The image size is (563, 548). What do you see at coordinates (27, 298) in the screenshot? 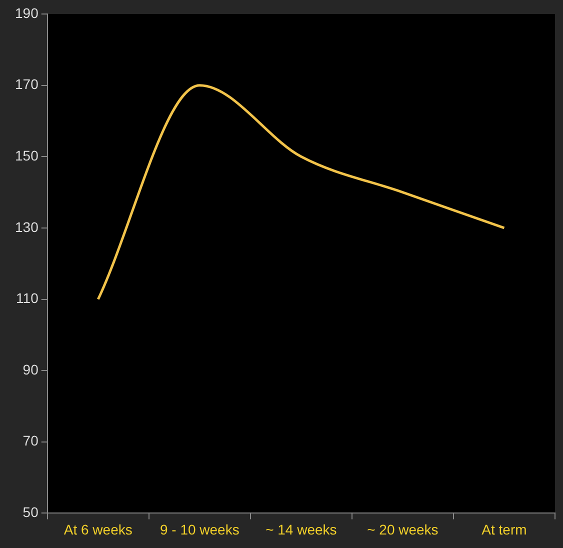
I see `y-tick-label: 110` at bounding box center [27, 298].